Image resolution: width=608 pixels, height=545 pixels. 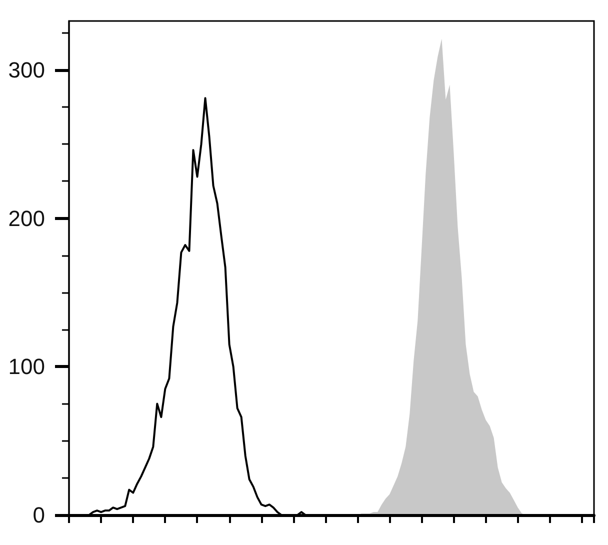 I want to click on y-tick-label: 0, so click(x=38, y=515).